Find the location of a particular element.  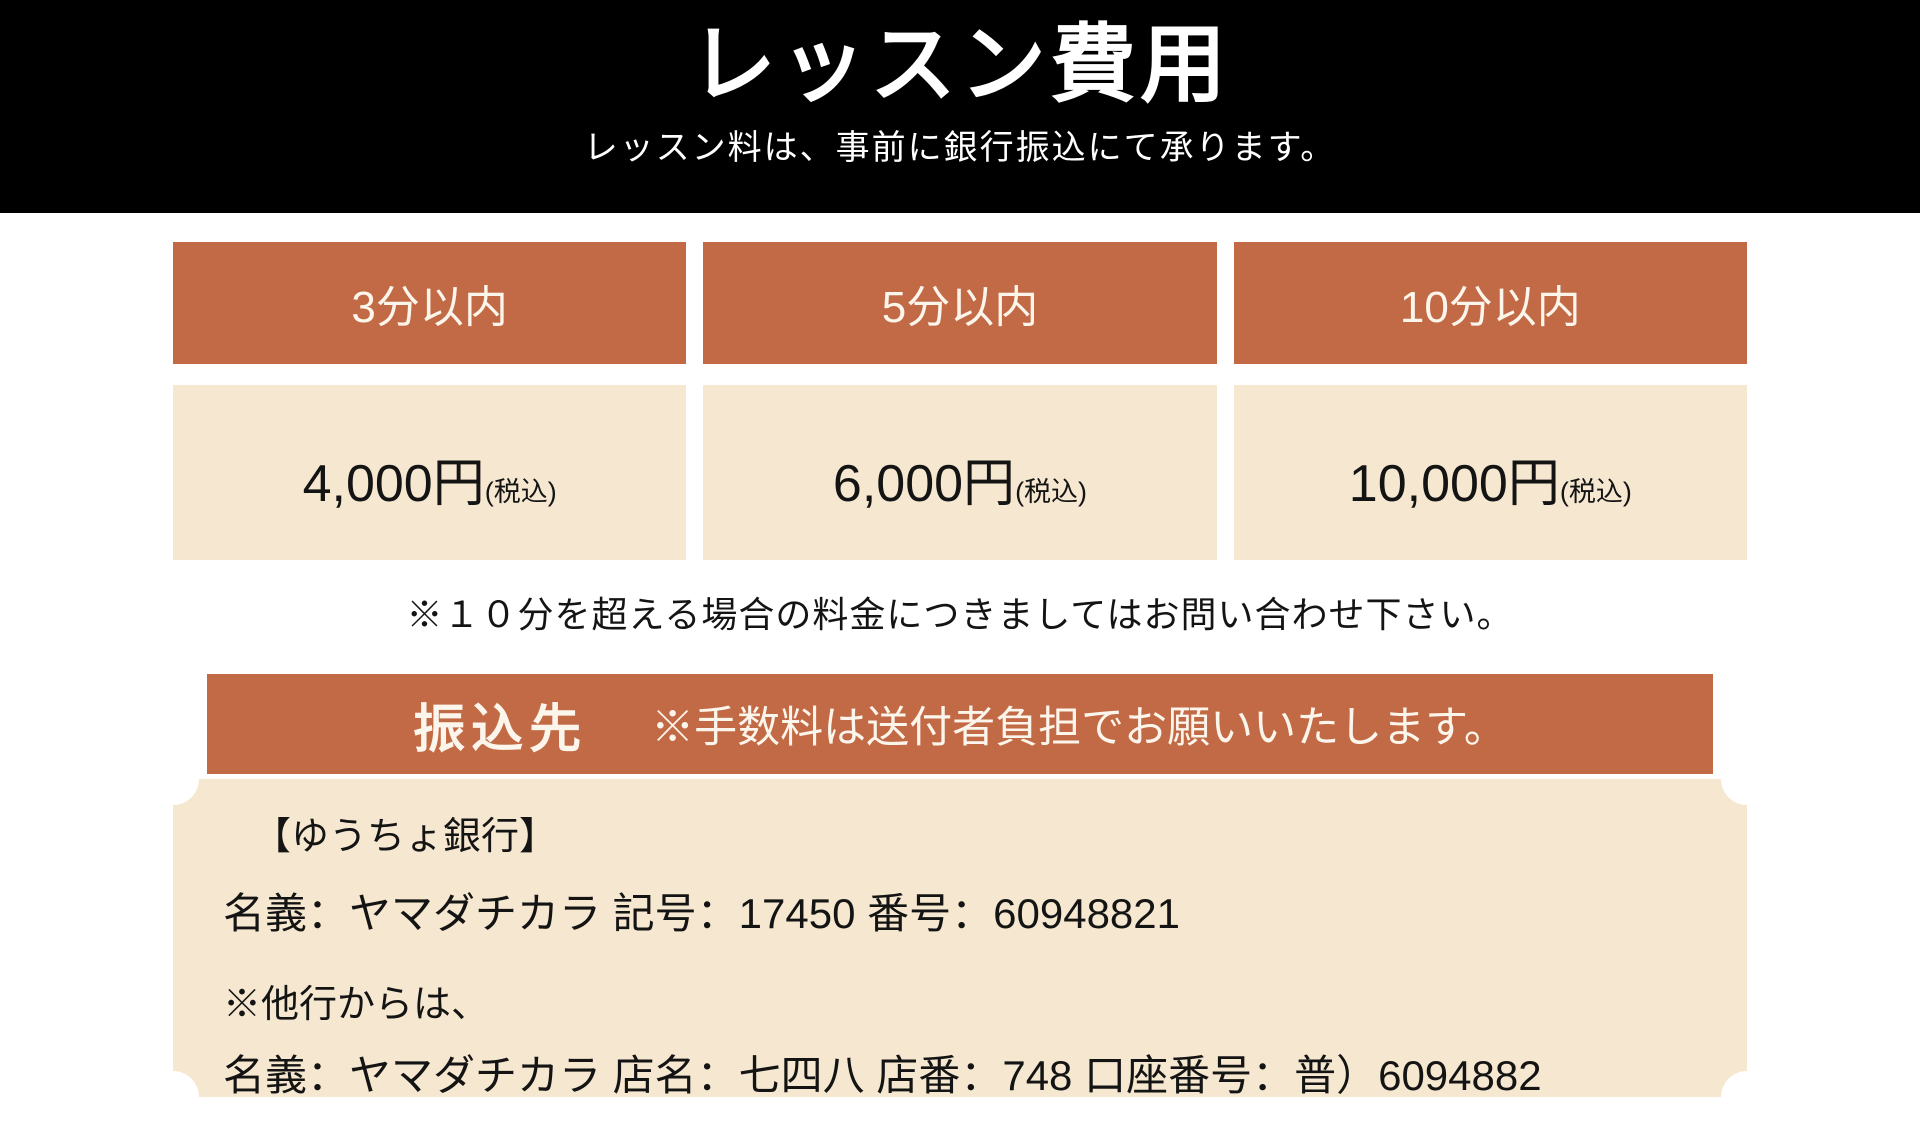

duration-header-5min: 5分以内 is located at coordinates (960, 303).